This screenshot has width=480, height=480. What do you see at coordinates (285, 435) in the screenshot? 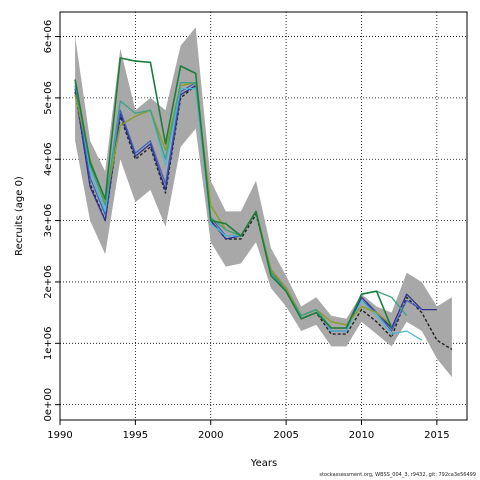
I see `x-tick-label: 2005` at bounding box center [285, 435].